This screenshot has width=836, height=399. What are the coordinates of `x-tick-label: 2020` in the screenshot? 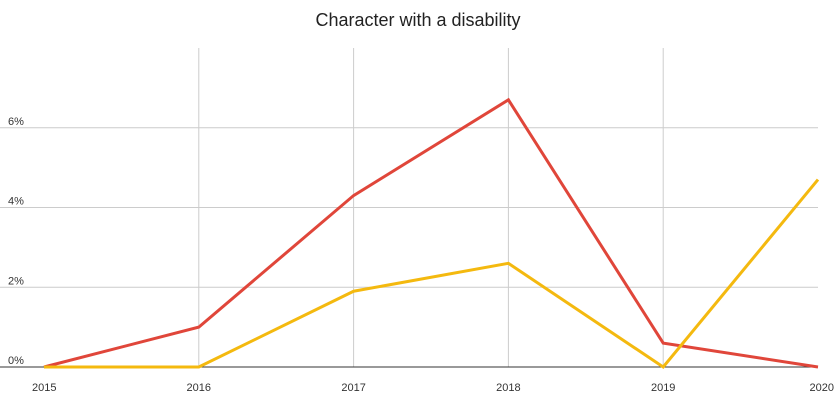 It's located at (822, 388).